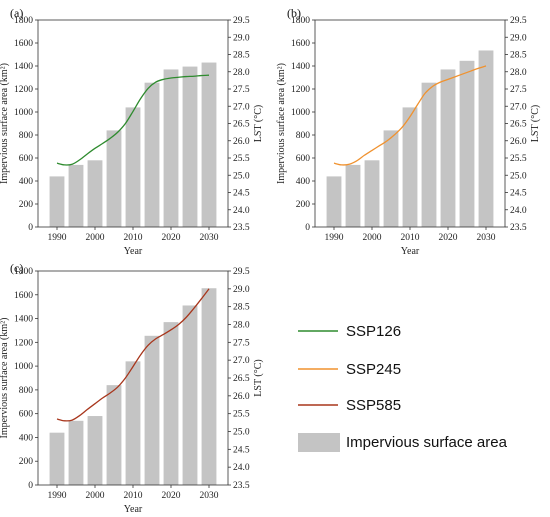 This screenshot has height=517, width=550. What do you see at coordinates (427, 442) in the screenshot?
I see `legend-label: Impervious surface area` at bounding box center [427, 442].